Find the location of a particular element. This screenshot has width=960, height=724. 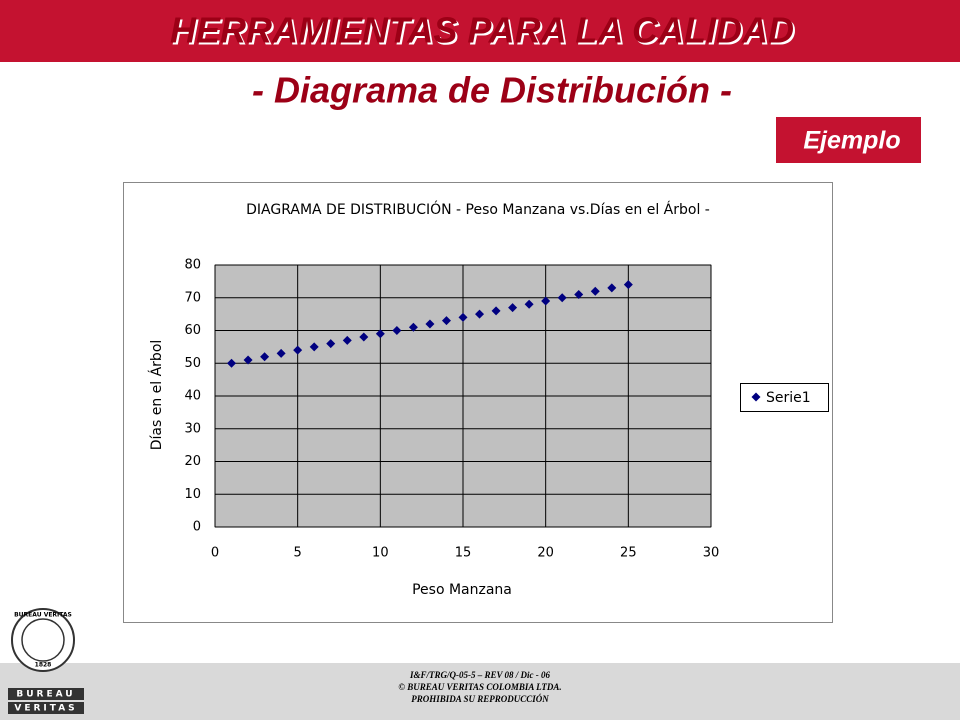

x-axis-title: Peso Manzana is located at coordinates (462, 590).